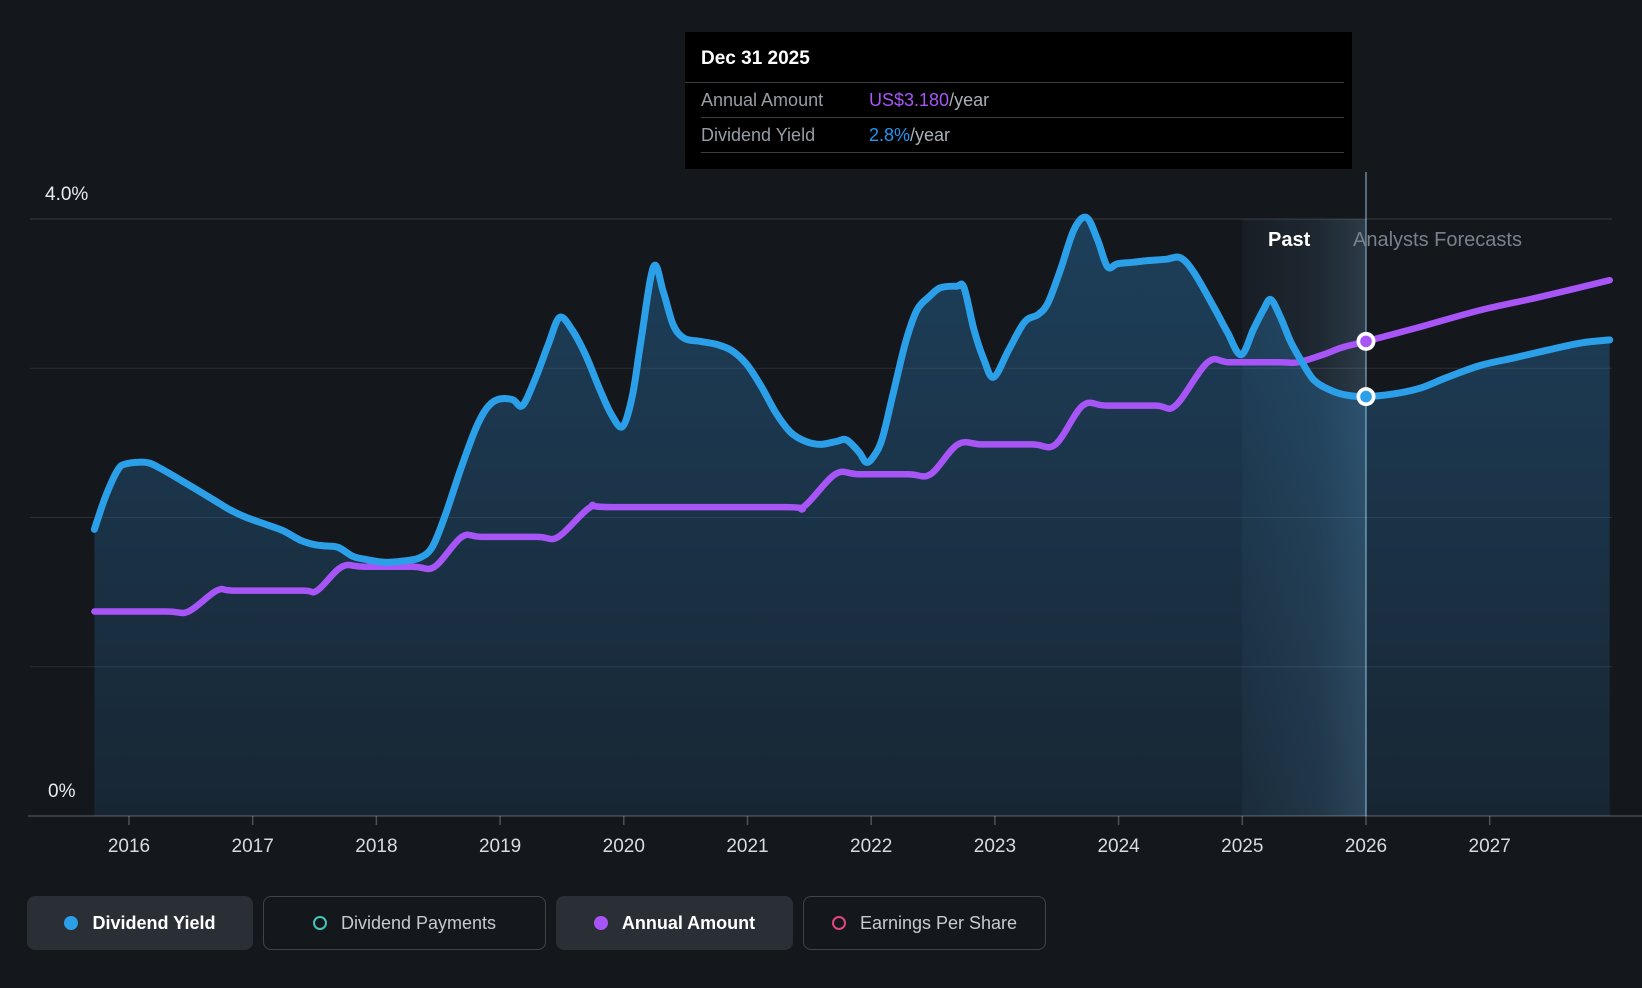 The image size is (1642, 988). What do you see at coordinates (747, 846) in the screenshot?
I see `x-axis-label-2021: 2021` at bounding box center [747, 846].